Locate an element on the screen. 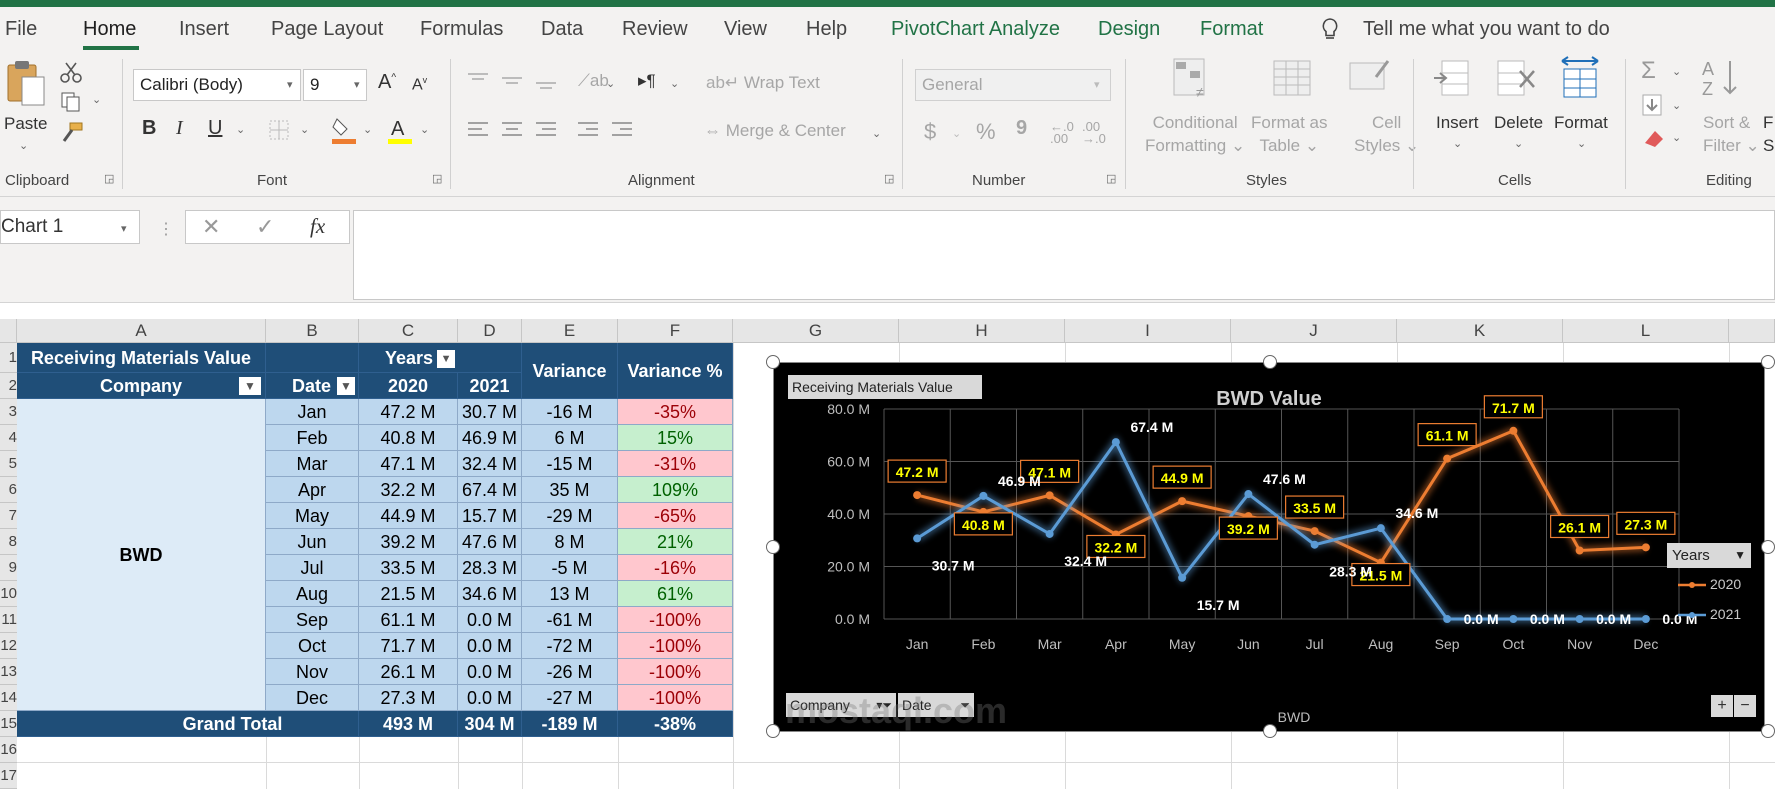  row-header-6: 6 is located at coordinates (8, 490).